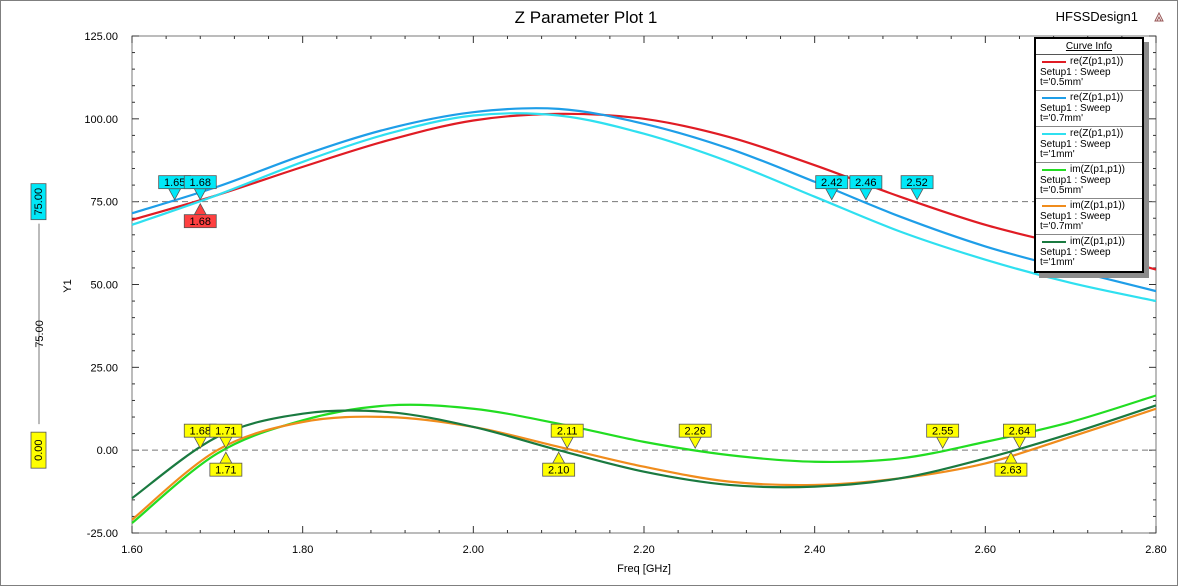  Describe the element at coordinates (174, 183) in the screenshot. I see `marker-label: 1.65` at that location.